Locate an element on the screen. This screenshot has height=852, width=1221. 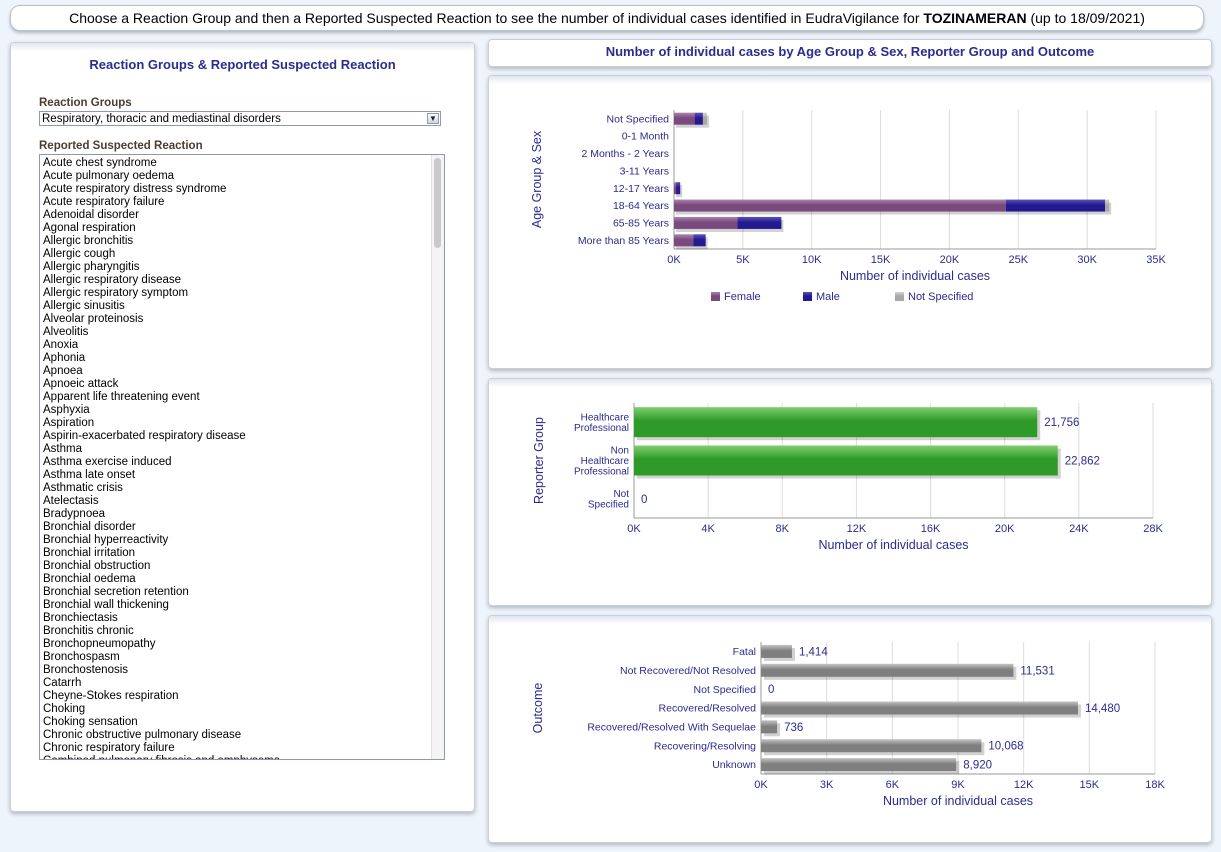
reaction-list-item: Adenoidal disorder is located at coordinates (91, 215).